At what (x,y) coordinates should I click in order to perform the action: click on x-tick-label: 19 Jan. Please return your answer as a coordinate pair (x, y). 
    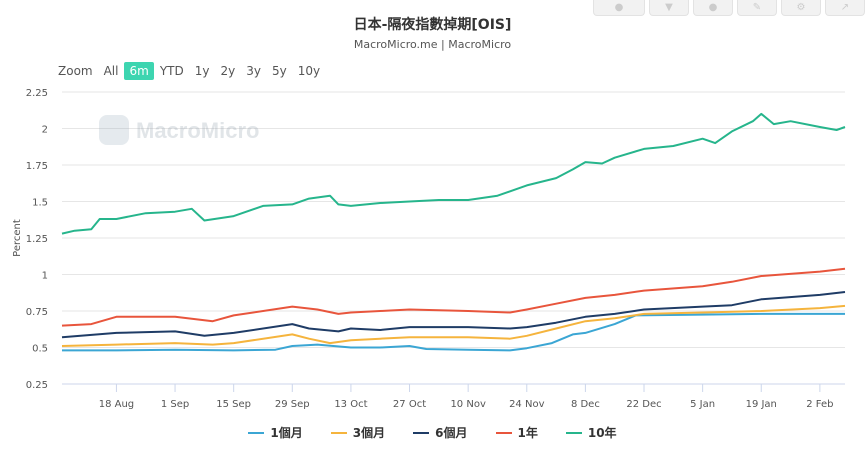
    Looking at the image, I should click on (761, 404).